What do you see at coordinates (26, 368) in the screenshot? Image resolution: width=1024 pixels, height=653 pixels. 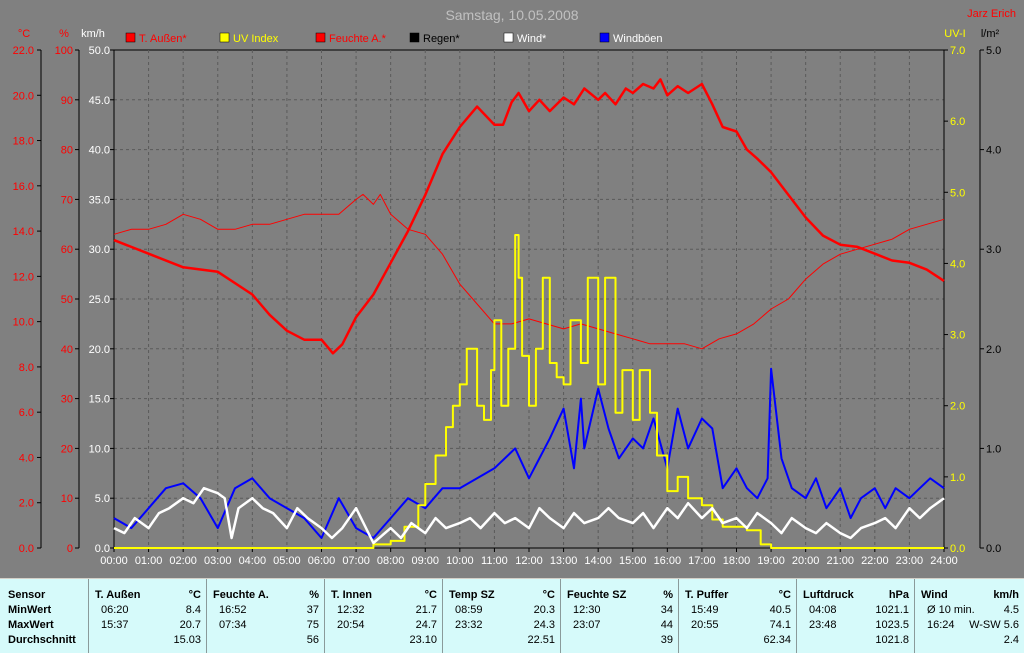 I see `axis-tick-label: 8.0` at bounding box center [26, 368].